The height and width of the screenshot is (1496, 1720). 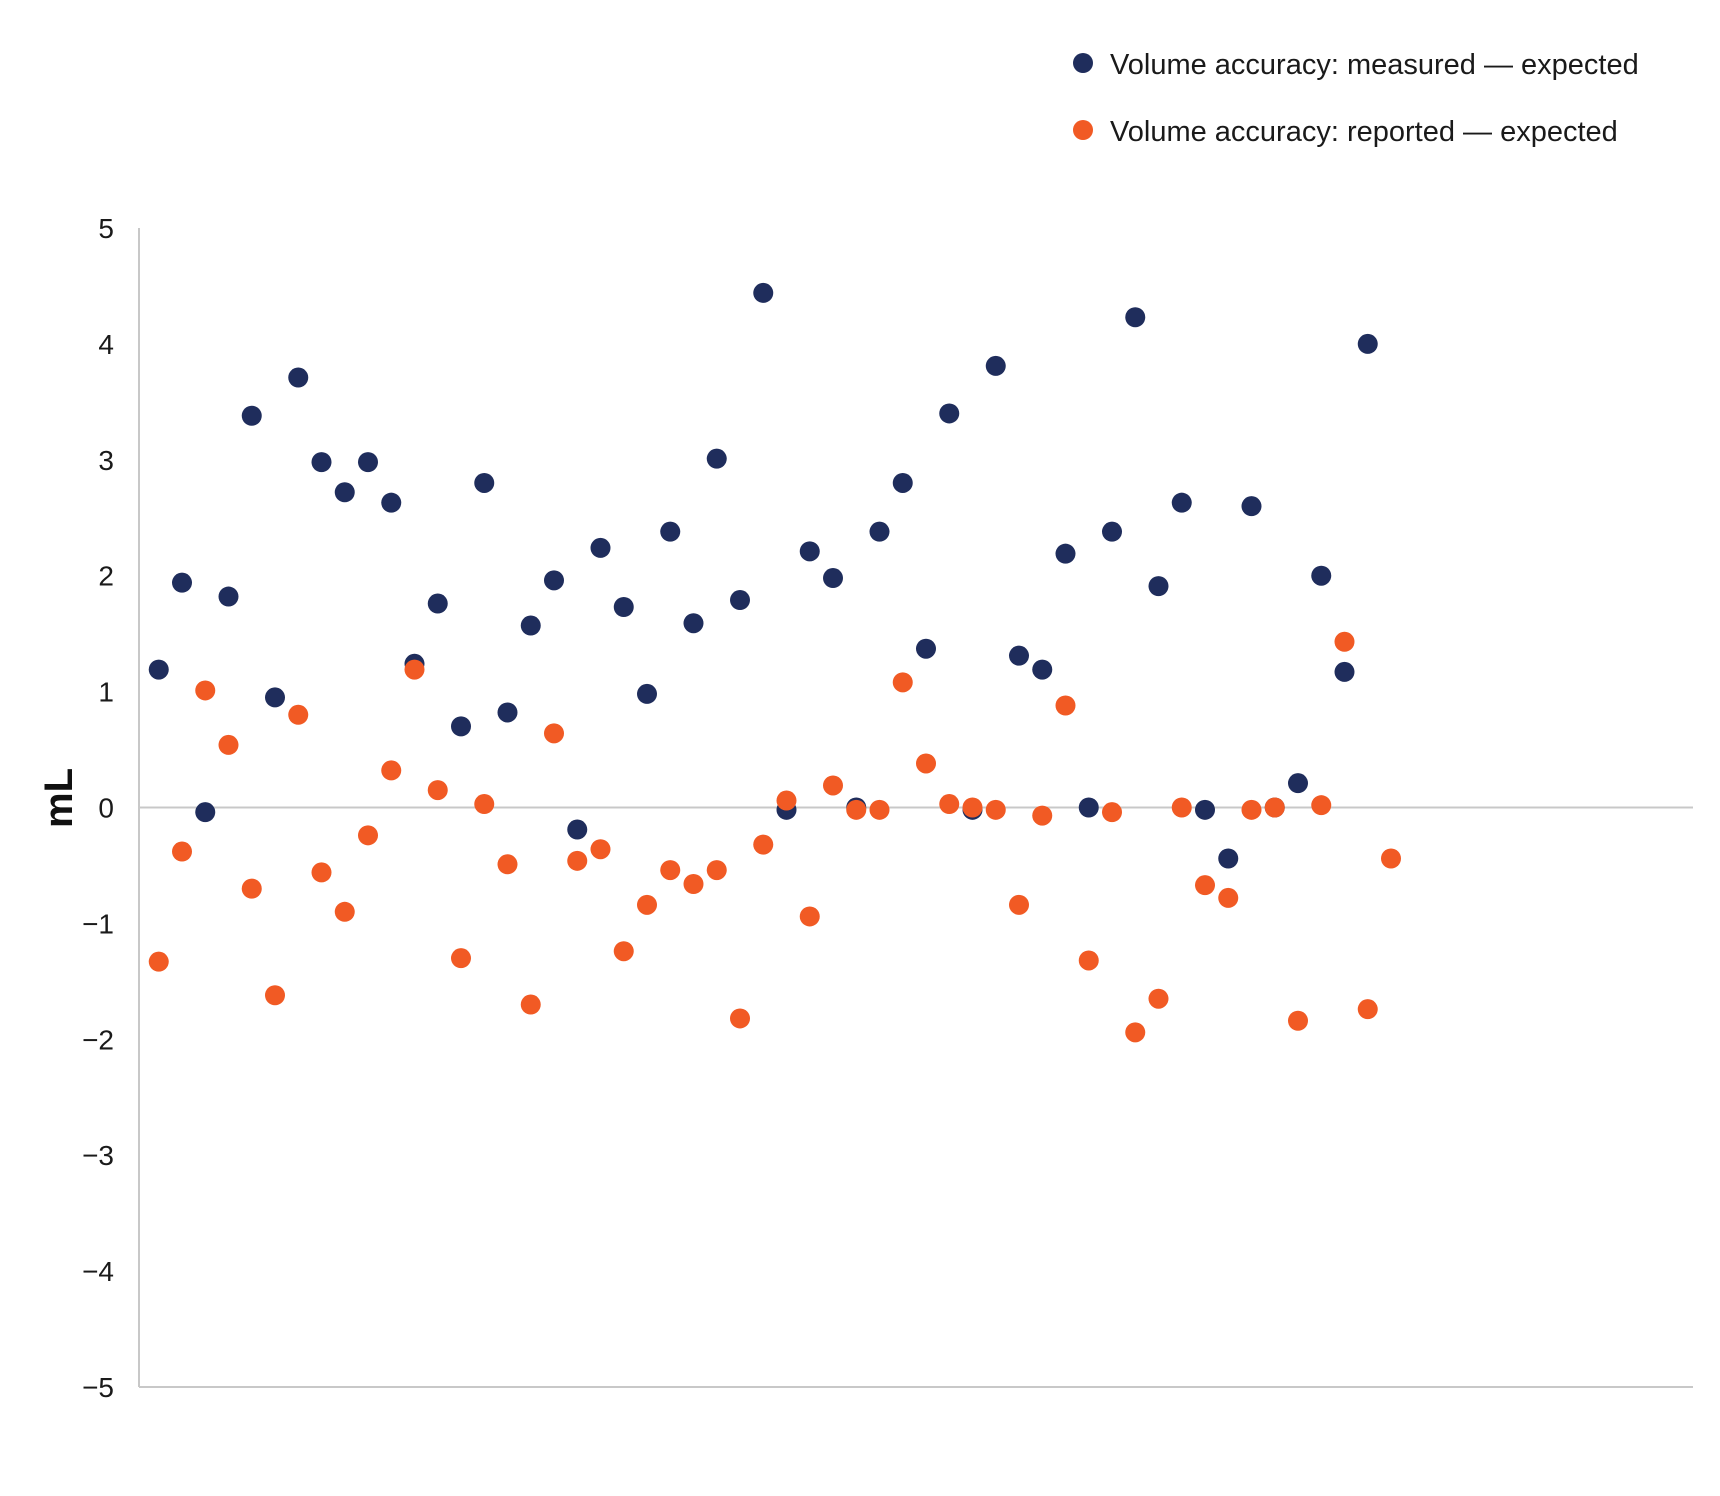 What do you see at coordinates (106, 692) in the screenshot?
I see `y-tick-label: 1` at bounding box center [106, 692].